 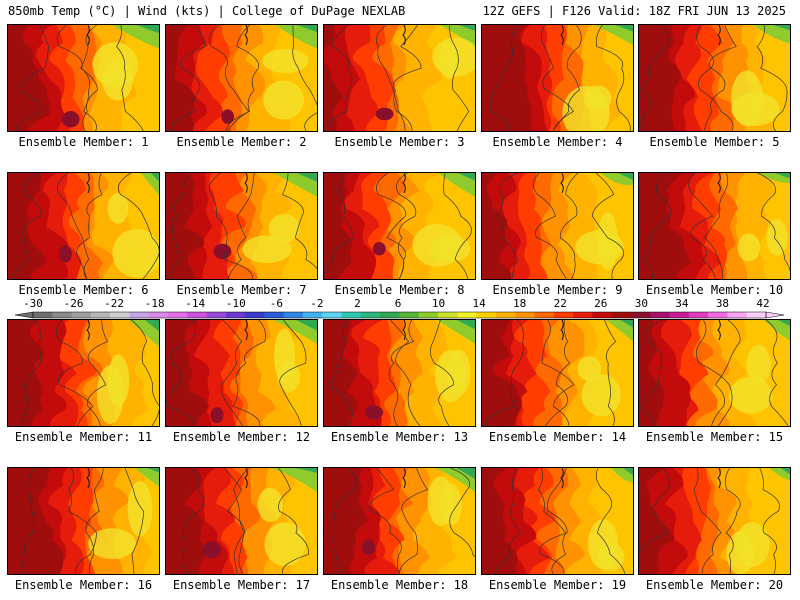 I want to click on ensemble-label-6: Ensemble Member: 6, so click(x=83, y=290).